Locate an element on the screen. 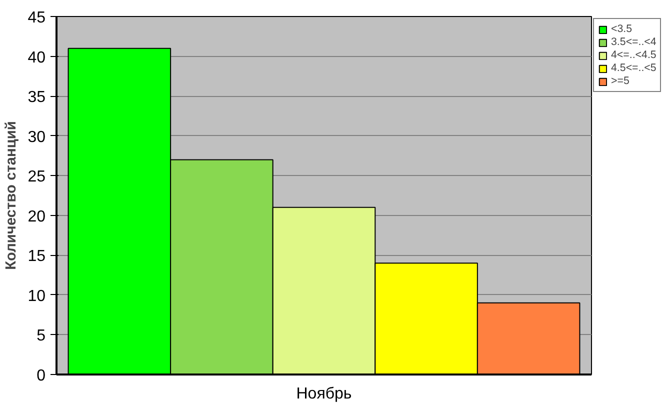 The image size is (667, 415). legend-label: <3.5 is located at coordinates (621, 29).